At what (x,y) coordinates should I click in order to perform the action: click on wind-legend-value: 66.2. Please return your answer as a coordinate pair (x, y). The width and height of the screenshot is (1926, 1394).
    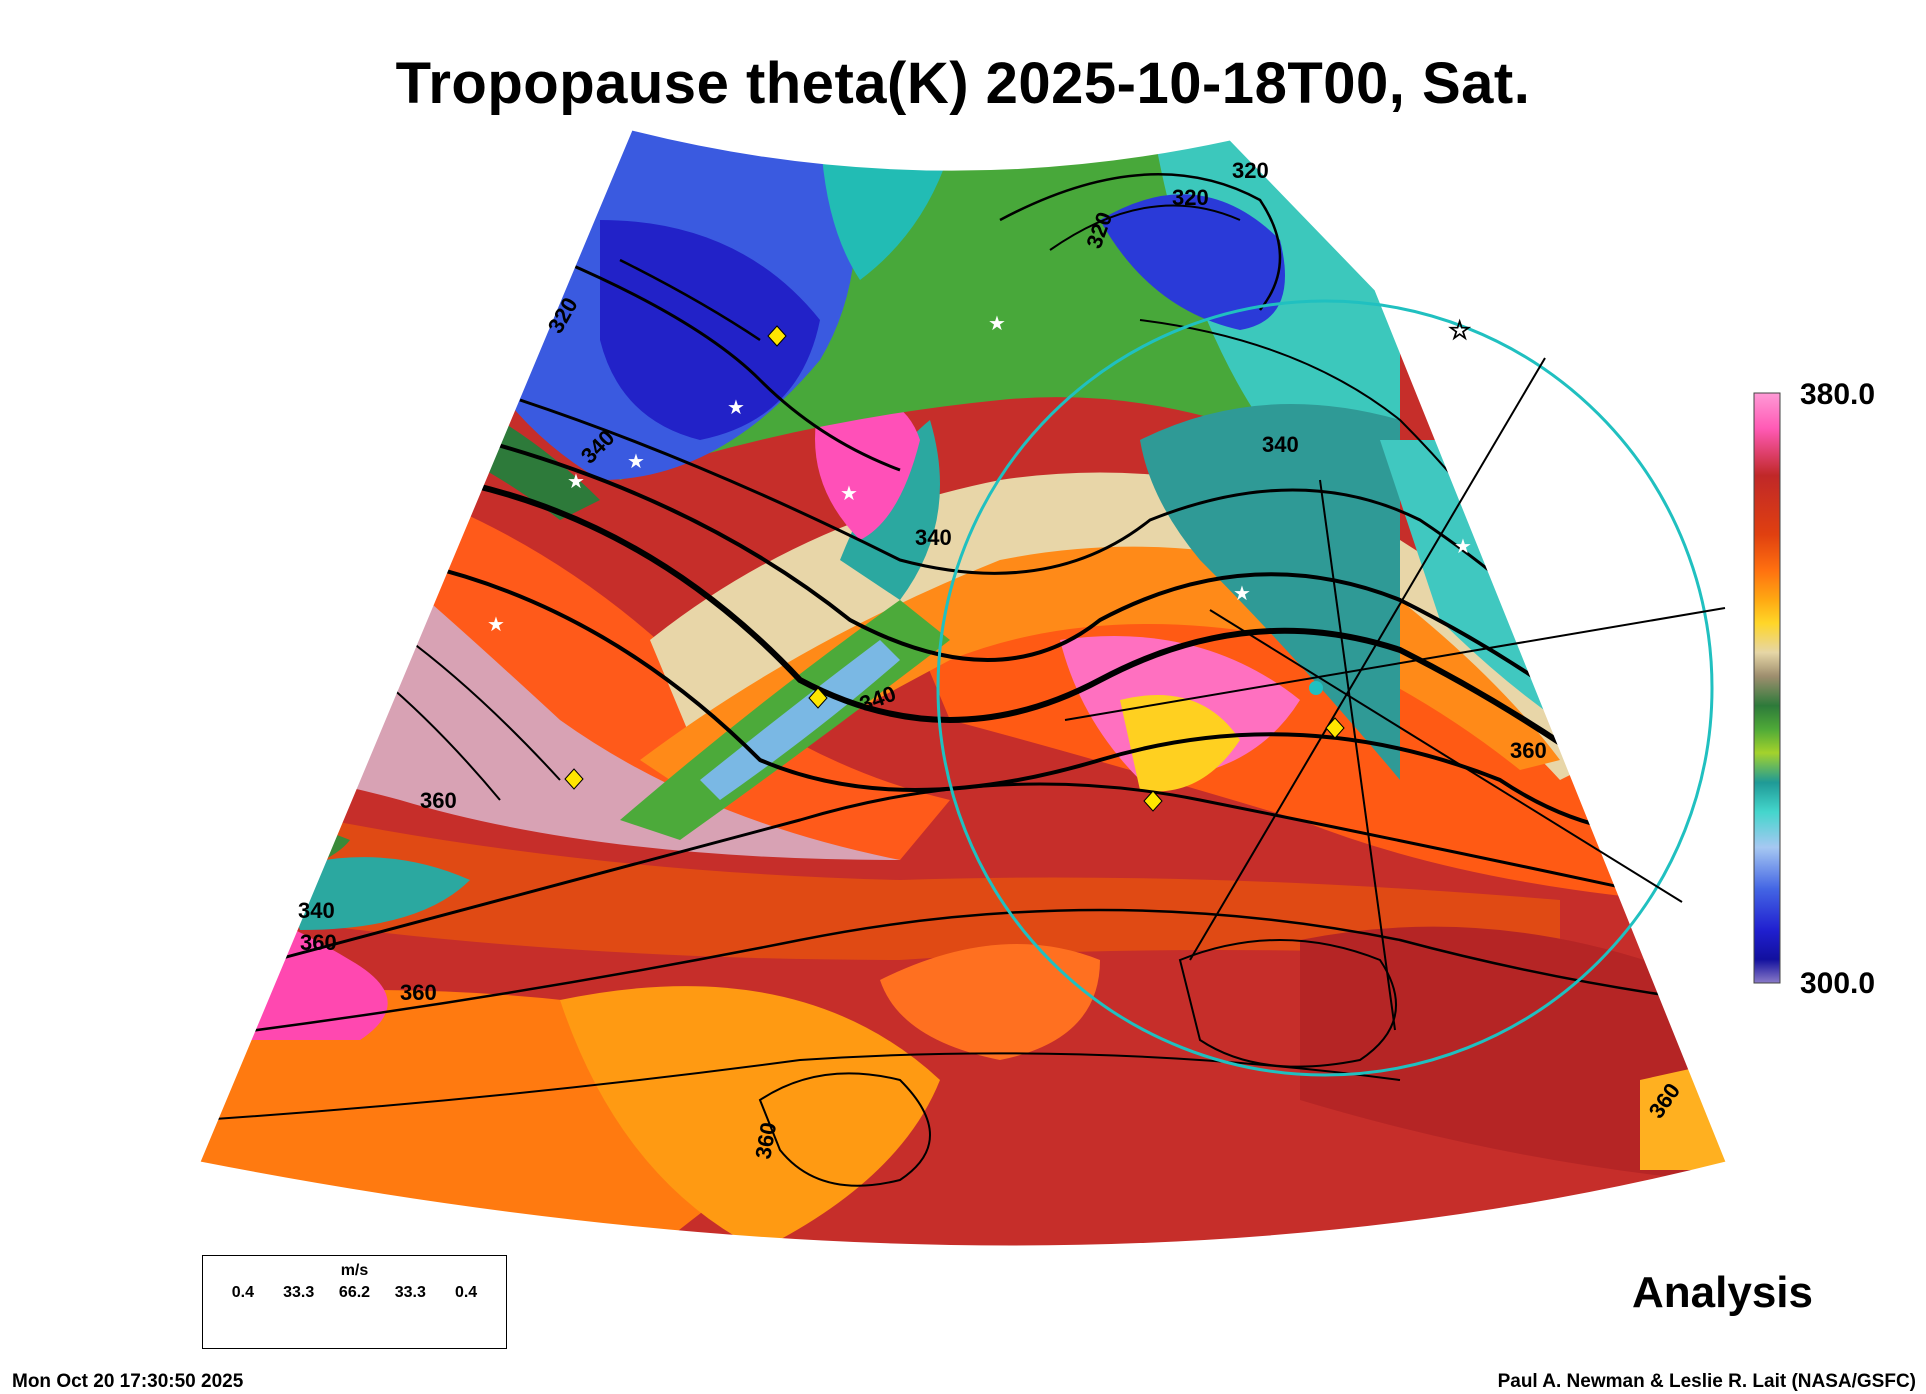
    Looking at the image, I should click on (354, 1292).